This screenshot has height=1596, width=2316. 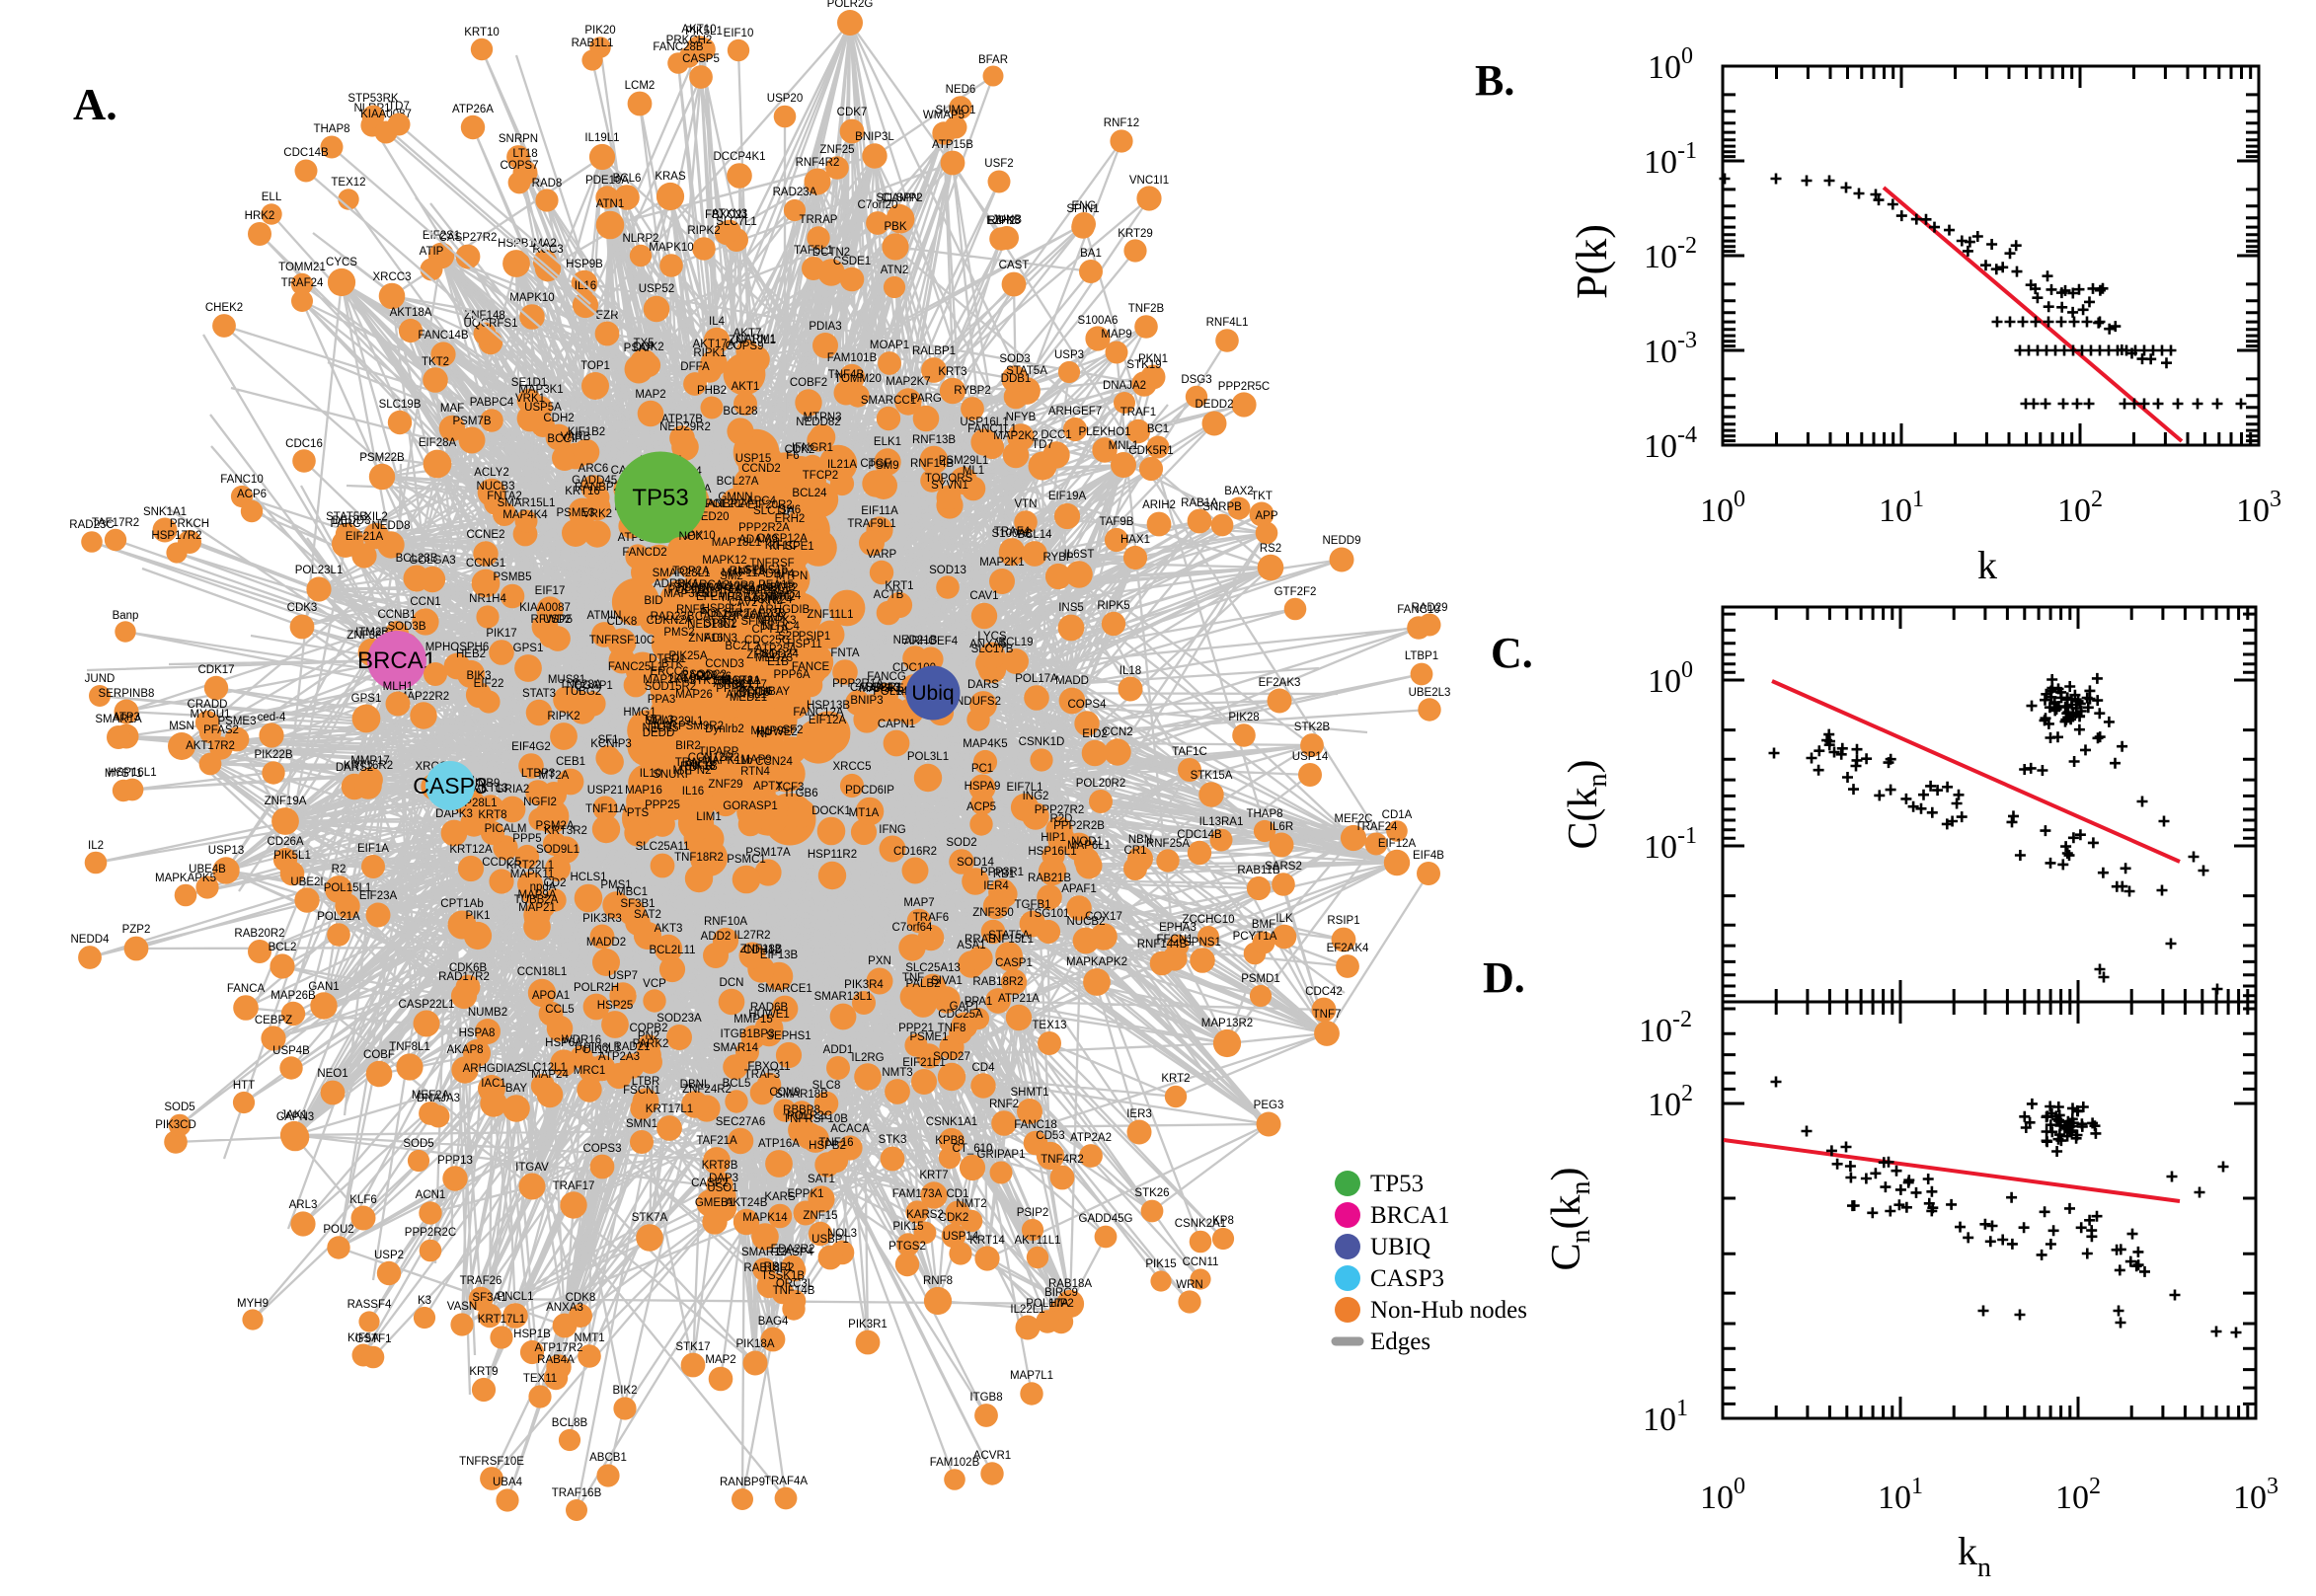 What do you see at coordinates (338, 917) in the screenshot?
I see `svg-text: POL21A` at bounding box center [338, 917].